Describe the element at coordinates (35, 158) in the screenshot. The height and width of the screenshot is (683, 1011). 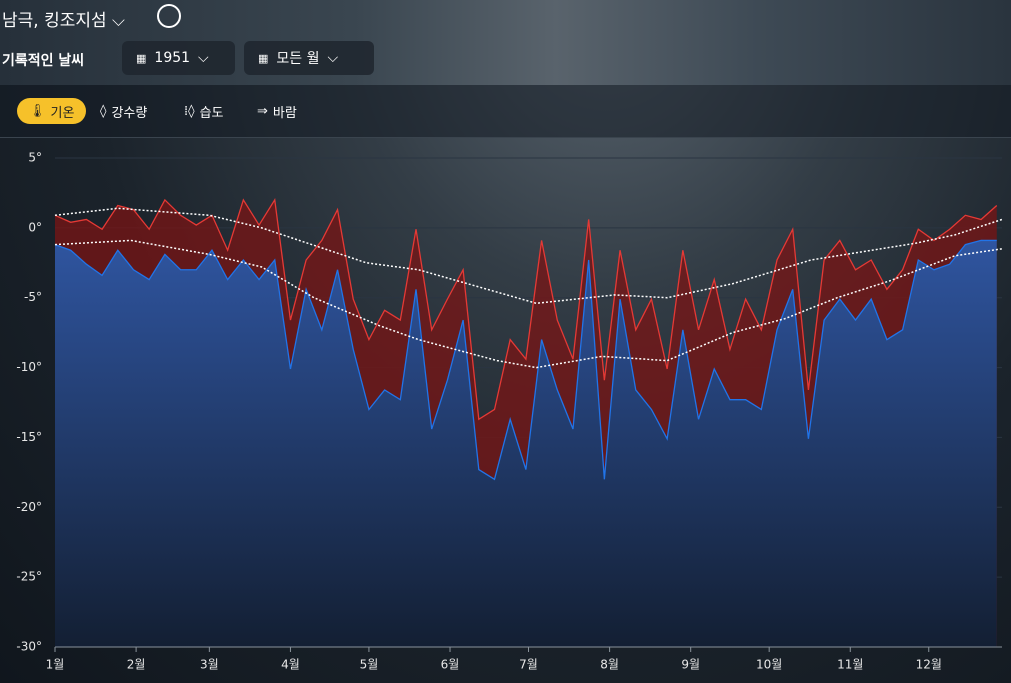
I see `y-tick-label: 5°` at that location.